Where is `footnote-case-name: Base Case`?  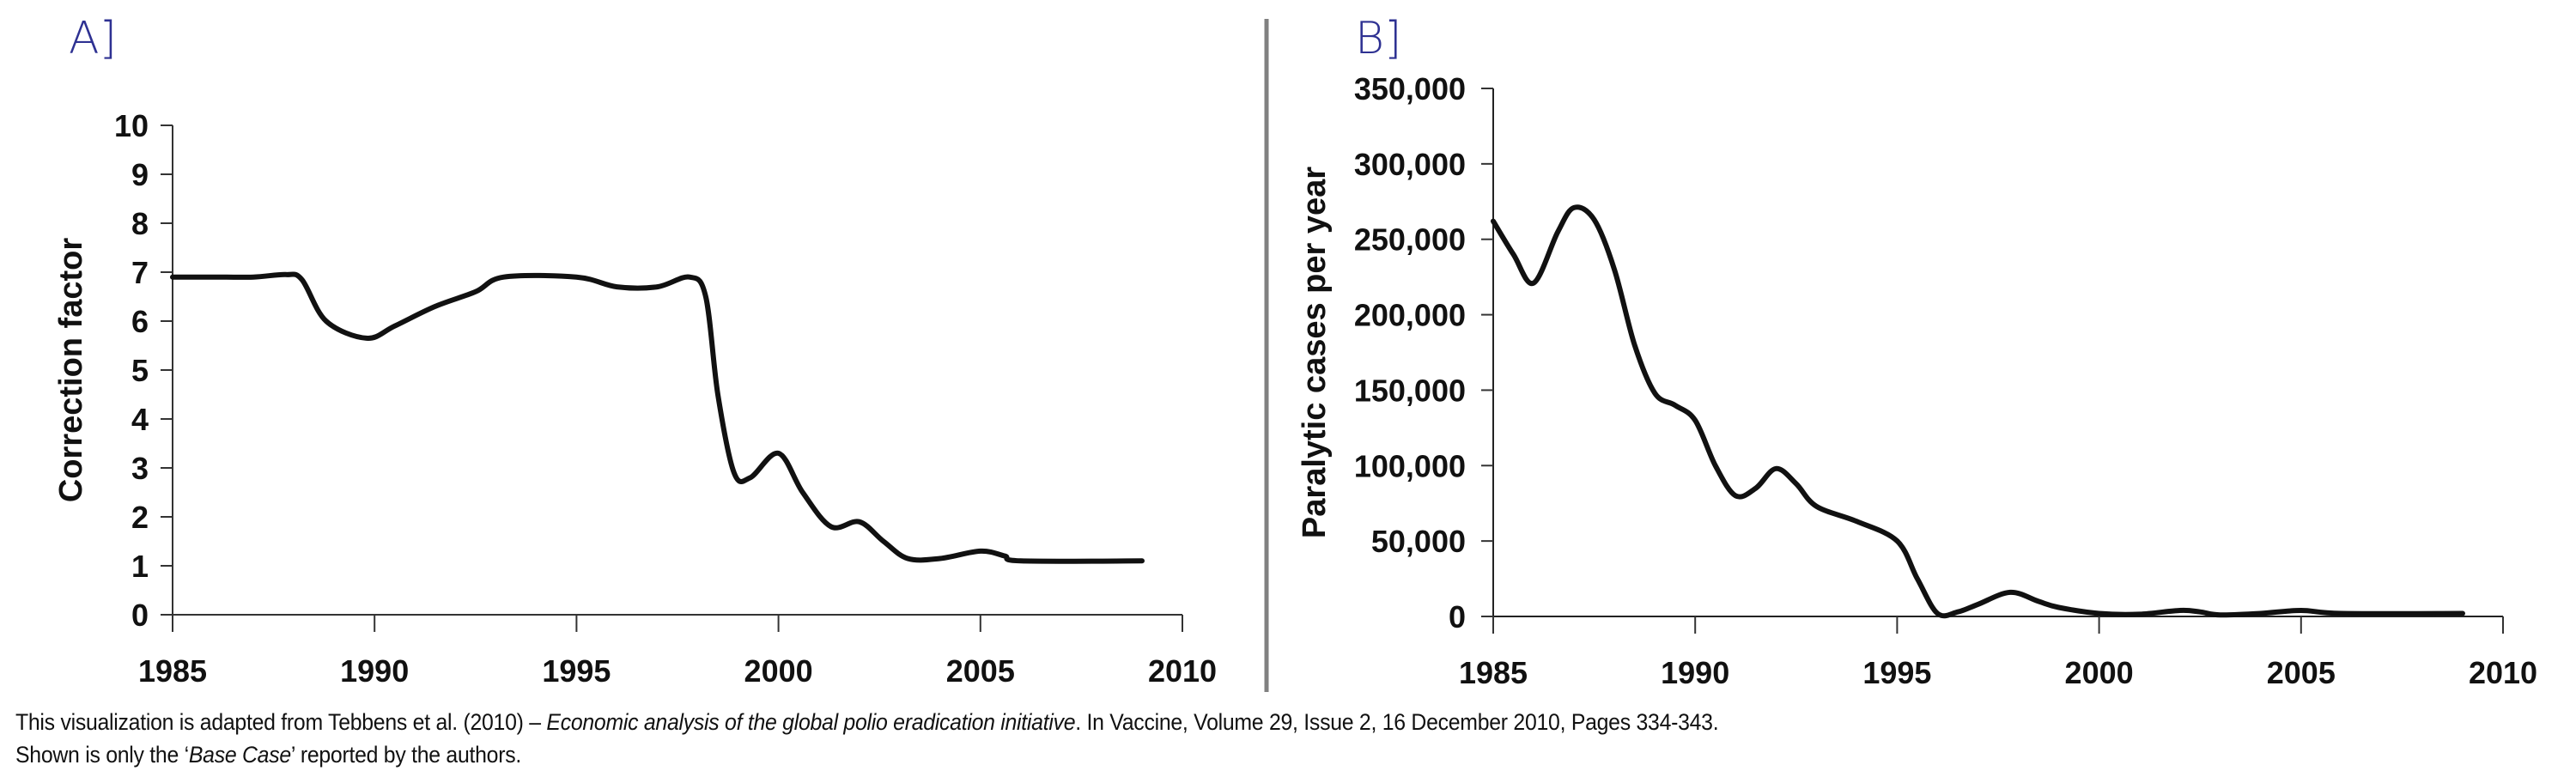
footnote-case-name: Base Case is located at coordinates (240, 755).